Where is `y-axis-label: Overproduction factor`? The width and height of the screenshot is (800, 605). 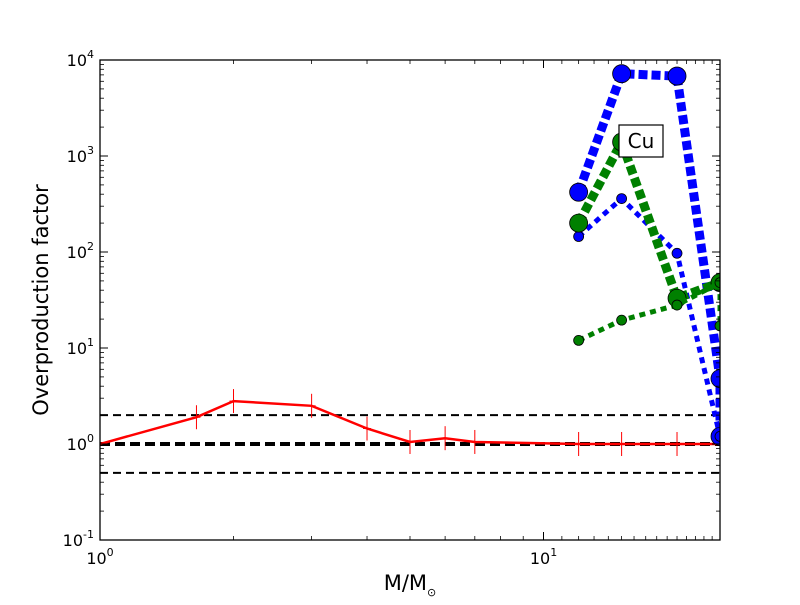
y-axis-label: Overproduction factor is located at coordinates (41, 300).